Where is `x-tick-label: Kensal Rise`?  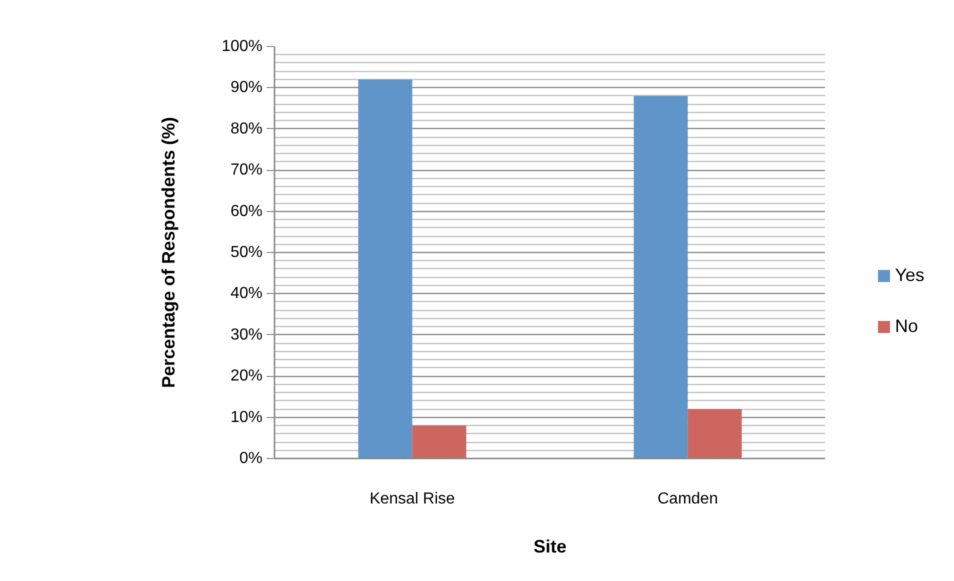
x-tick-label: Kensal Rise is located at coordinates (413, 499).